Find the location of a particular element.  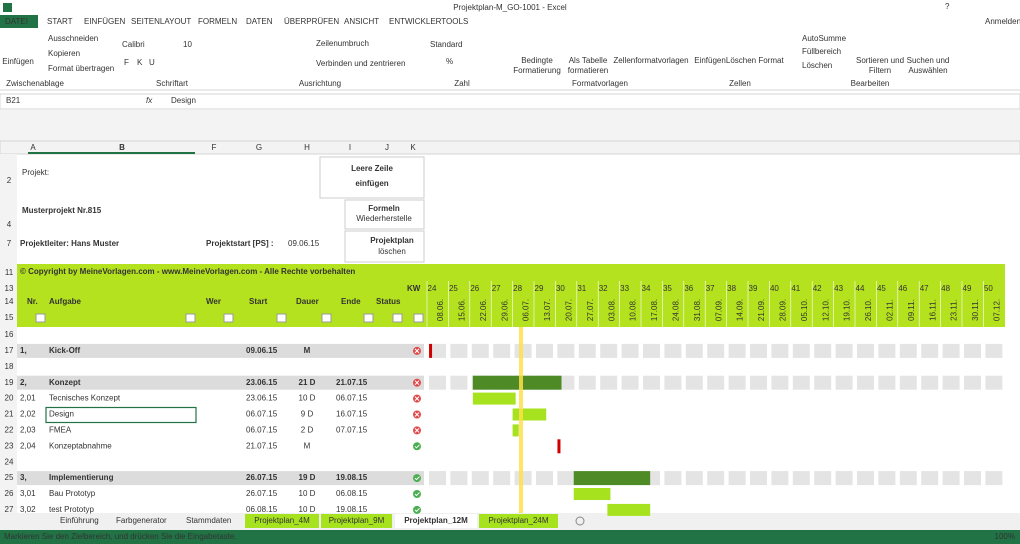

task-name: test Prototyp is located at coordinates (71, 509).